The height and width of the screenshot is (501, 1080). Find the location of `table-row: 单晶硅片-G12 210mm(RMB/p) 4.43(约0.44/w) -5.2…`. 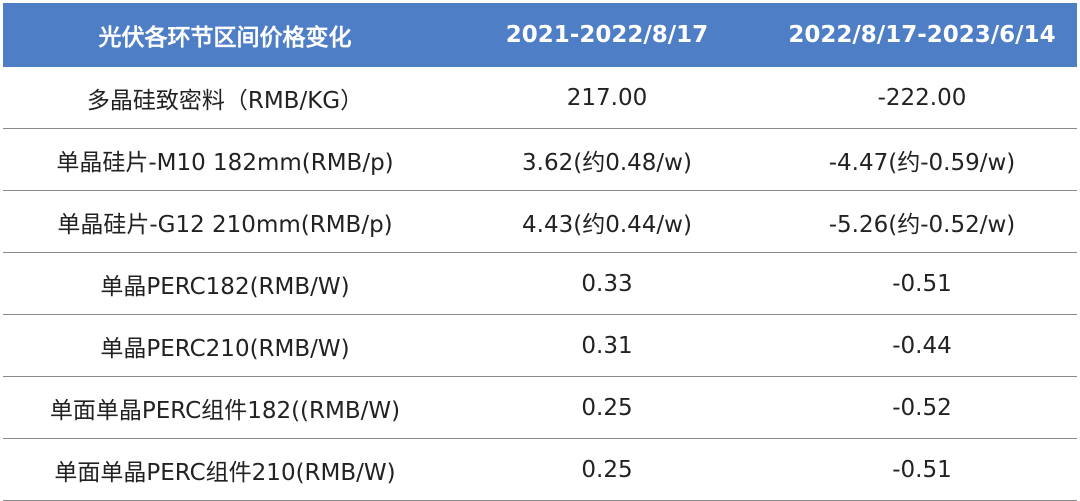

table-row: 单晶硅片-G12 210mm(RMB/p) 4.43(约0.44/w) -5.2… is located at coordinates (540, 222).